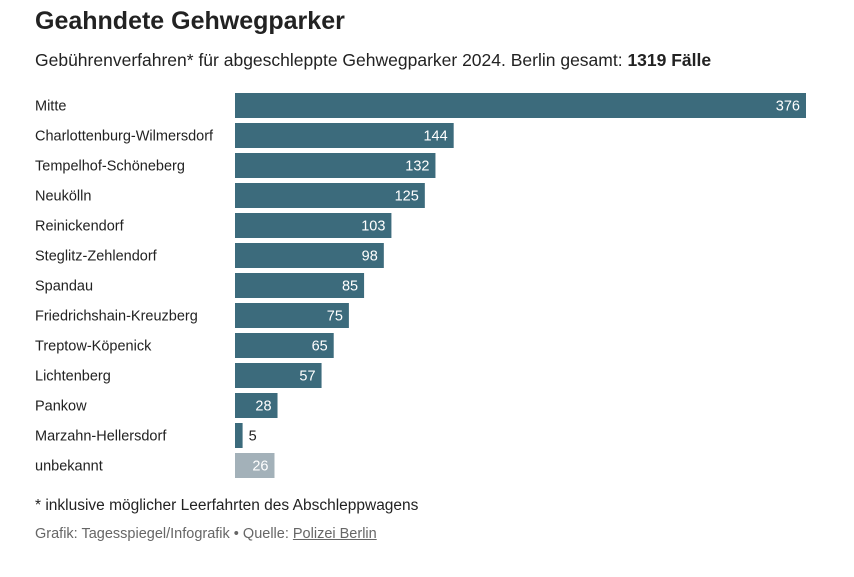  Describe the element at coordinates (64, 287) in the screenshot. I see `category-label-spandau: Spandau` at that location.